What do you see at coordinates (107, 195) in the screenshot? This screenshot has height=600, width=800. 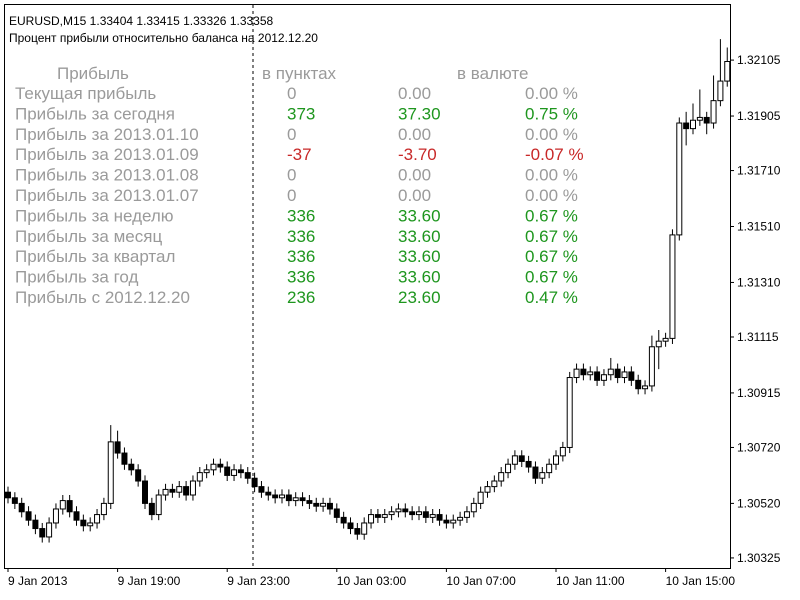 I see `table-cell: Прибыль за 2013.01.07` at bounding box center [107, 195].